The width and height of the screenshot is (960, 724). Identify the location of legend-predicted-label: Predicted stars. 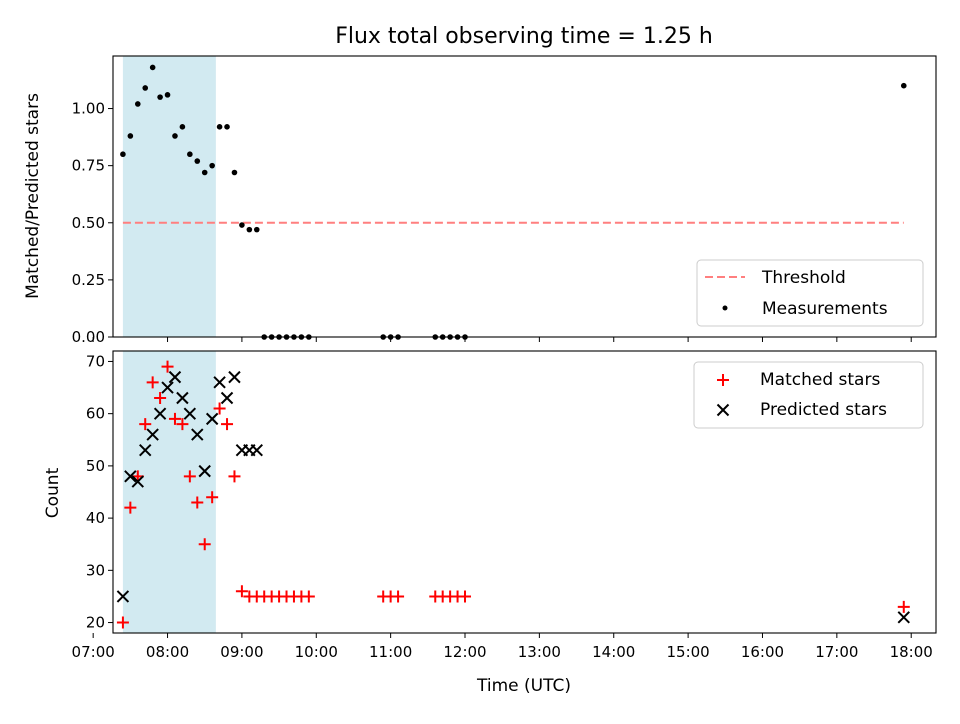
(823, 410).